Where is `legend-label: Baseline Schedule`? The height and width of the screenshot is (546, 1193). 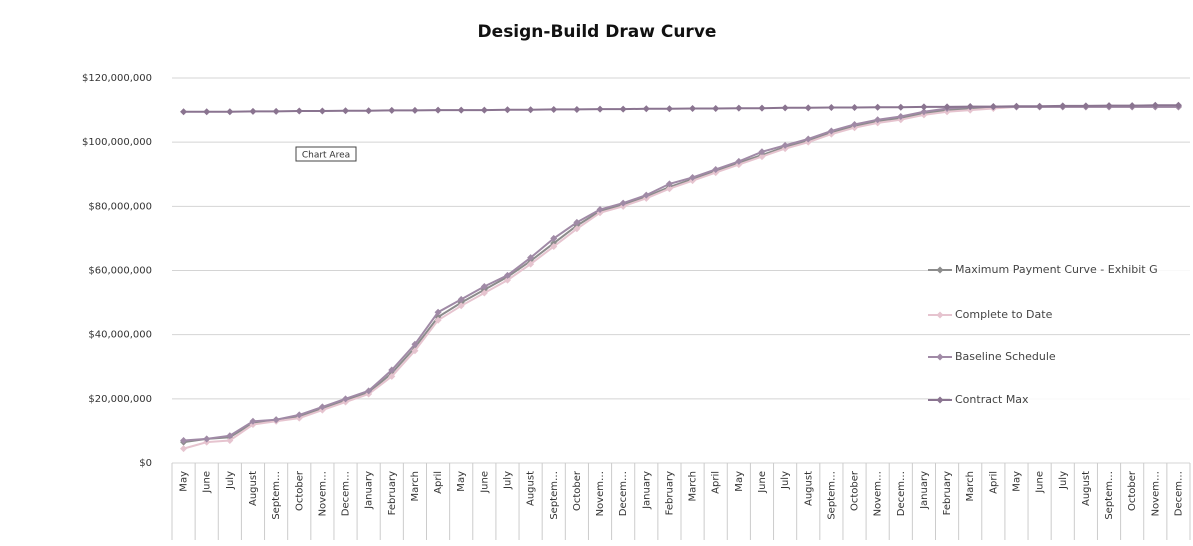
legend-label: Baseline Schedule is located at coordinates (1005, 356).